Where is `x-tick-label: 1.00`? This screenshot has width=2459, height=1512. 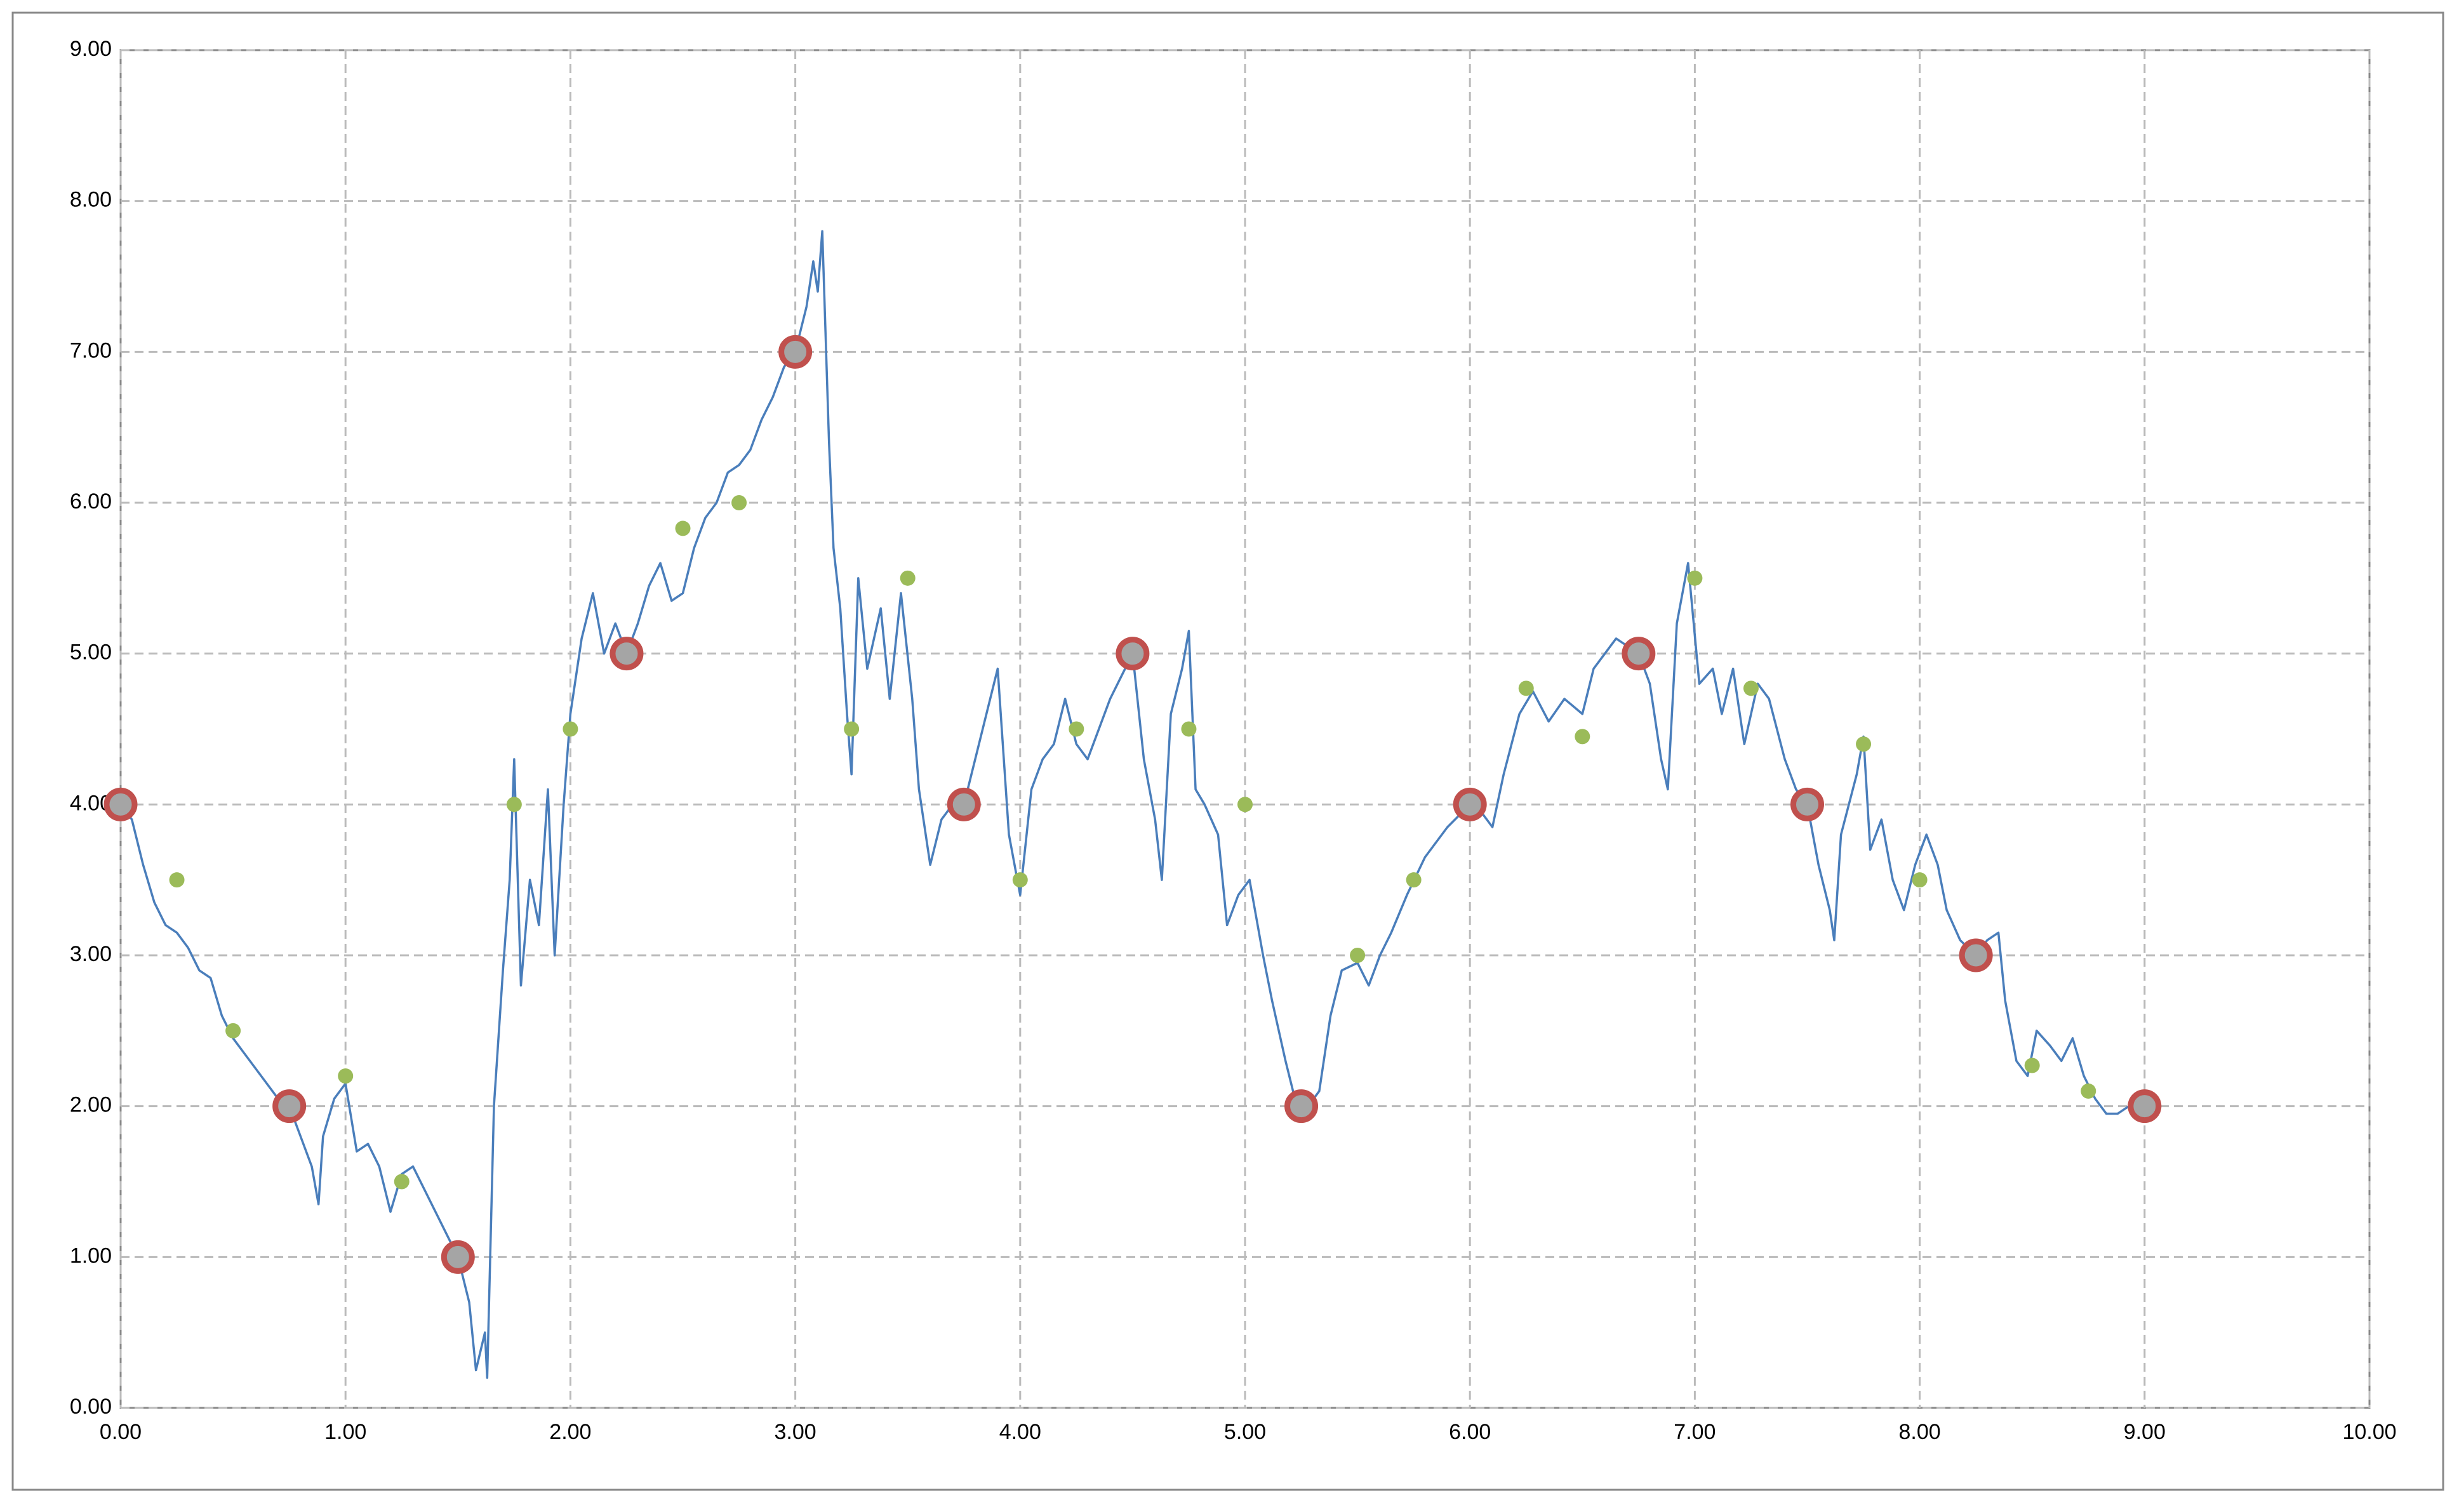
x-tick-label: 1.00 is located at coordinates (345, 1432).